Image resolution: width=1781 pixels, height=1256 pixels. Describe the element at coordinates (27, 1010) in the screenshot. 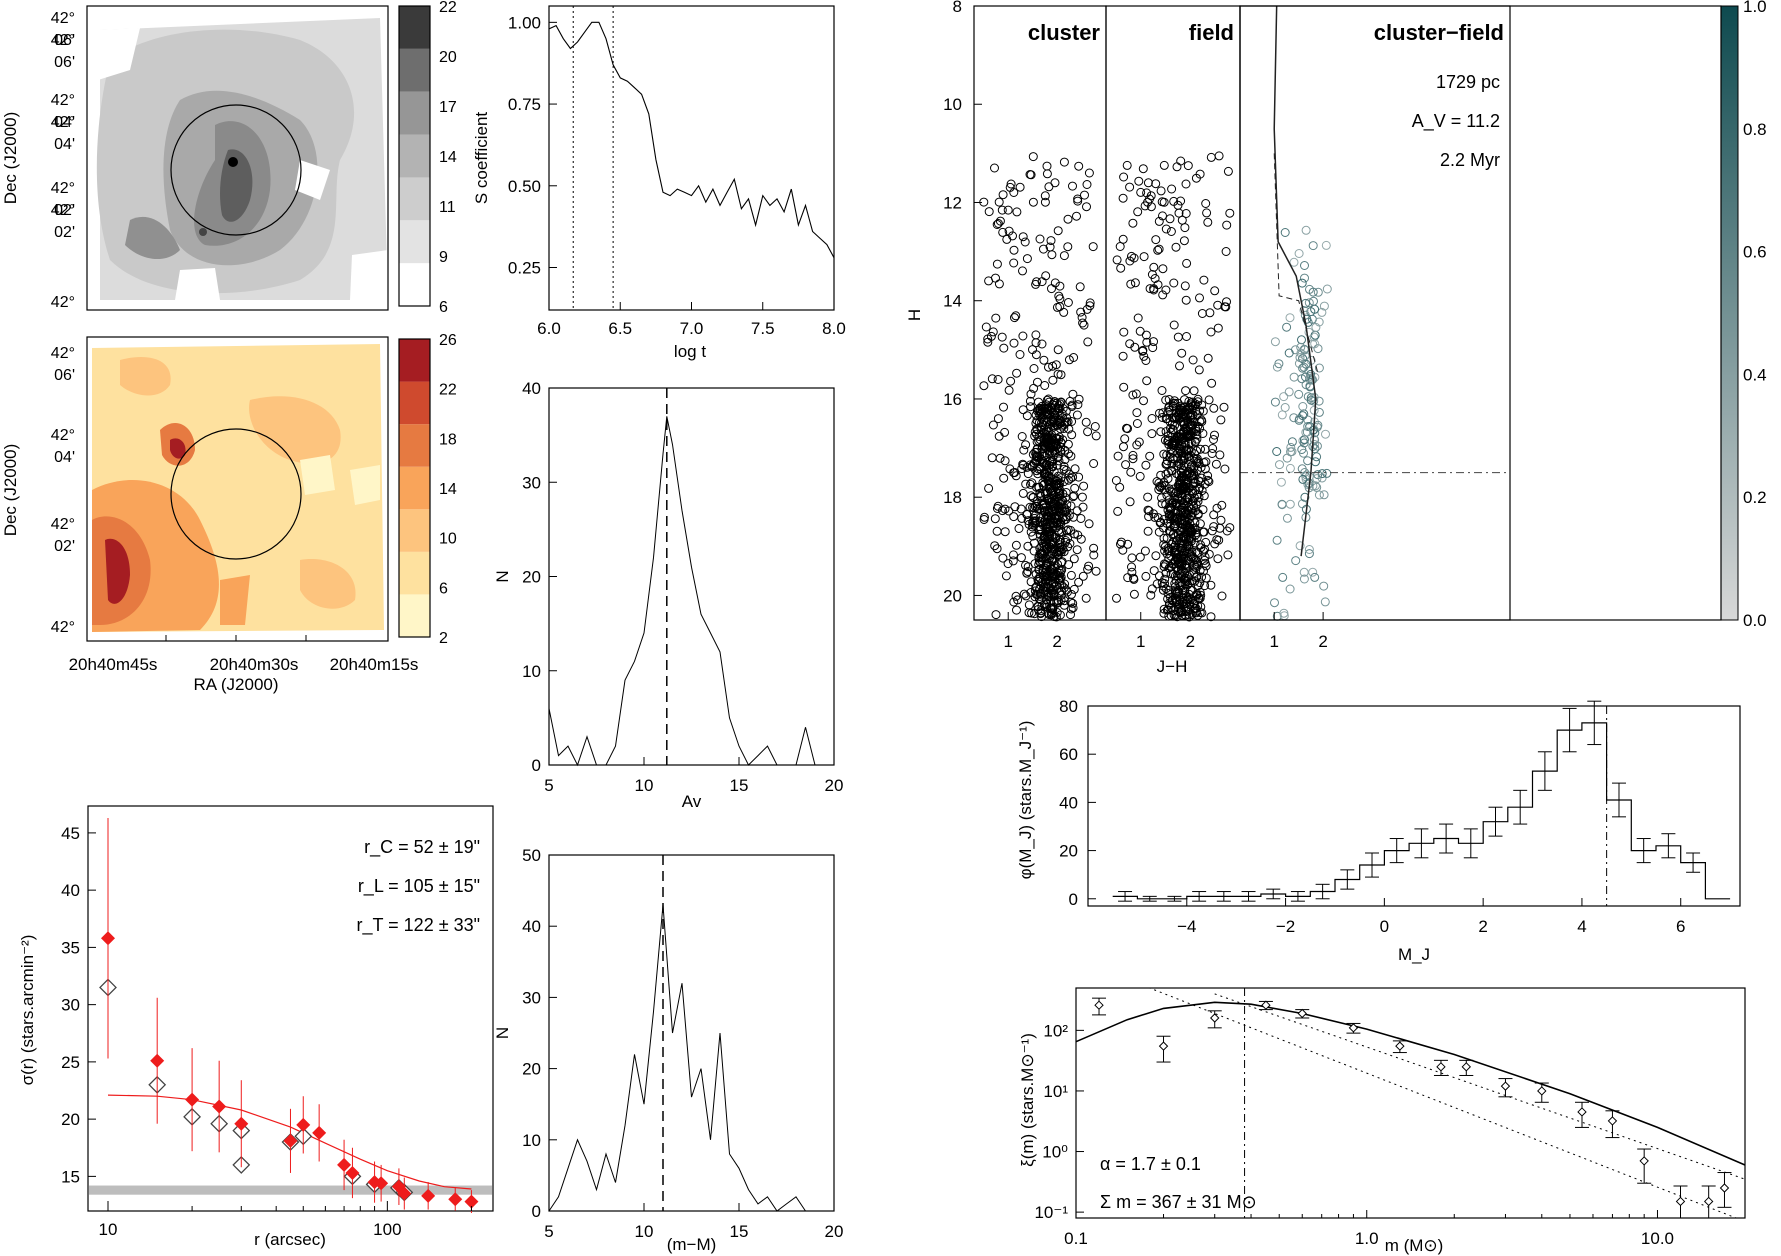

I see `y-axis-label: σ(r) (stars.arcmin⁻²)` at that location.